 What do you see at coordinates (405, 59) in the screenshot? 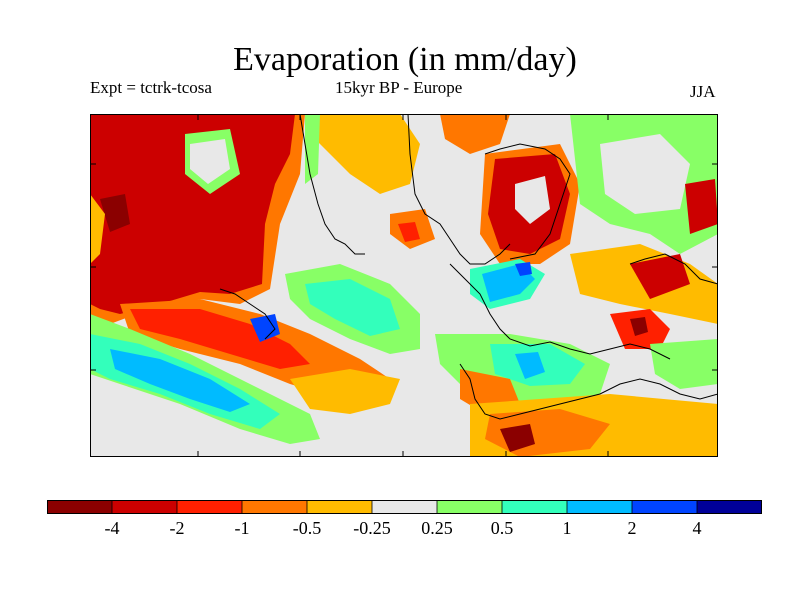
I see `map-title: Evaporation (in mm/day)` at bounding box center [405, 59].